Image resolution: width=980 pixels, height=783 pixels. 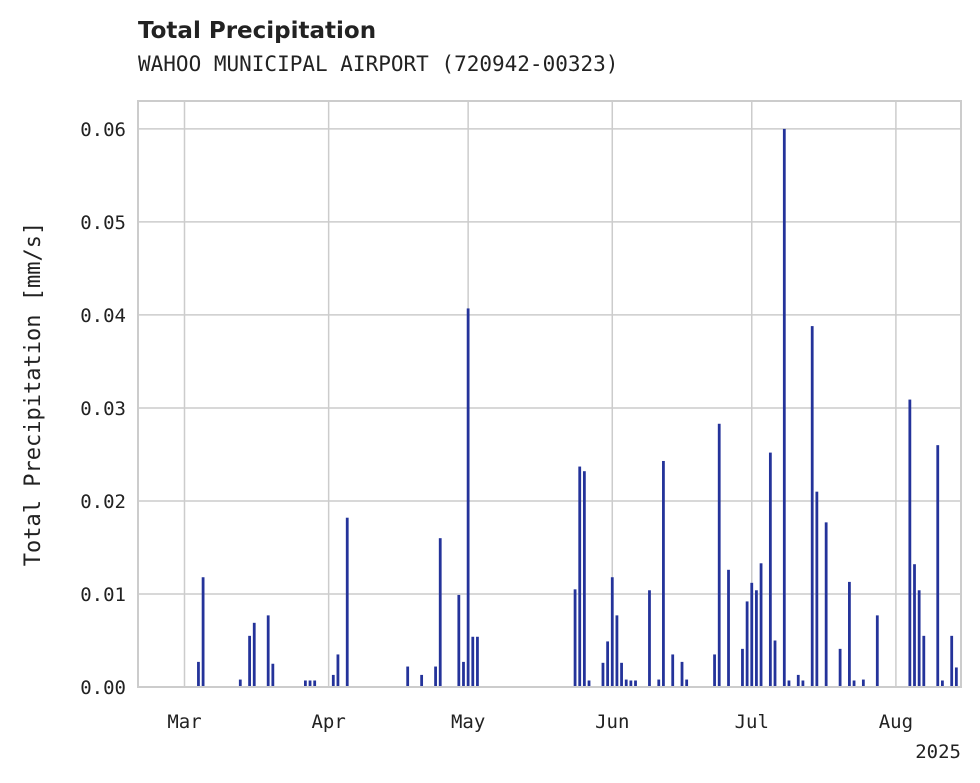 I want to click on x-tick-label: Jun, so click(x=612, y=722).